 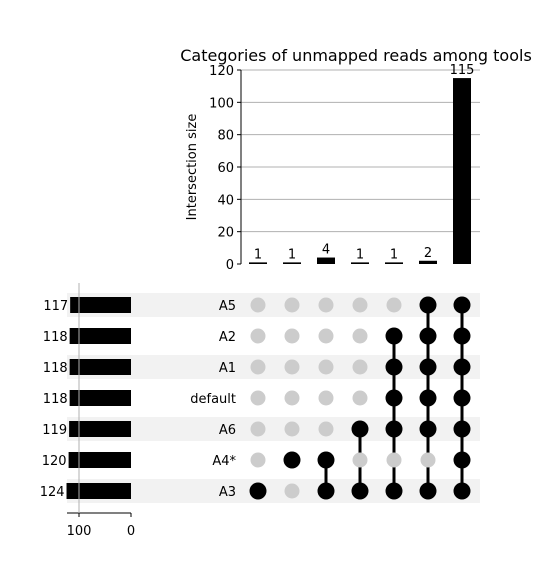 What do you see at coordinates (54, 430) in the screenshot?
I see `set-size-label: 119` at bounding box center [54, 430].